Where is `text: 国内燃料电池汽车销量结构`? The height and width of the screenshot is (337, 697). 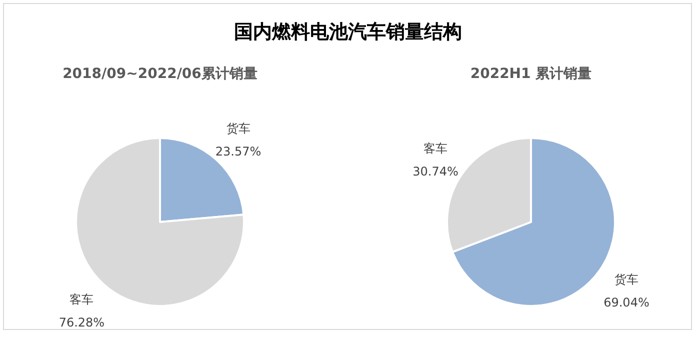 text: 国内燃料电池汽车销量结构 is located at coordinates (348, 32).